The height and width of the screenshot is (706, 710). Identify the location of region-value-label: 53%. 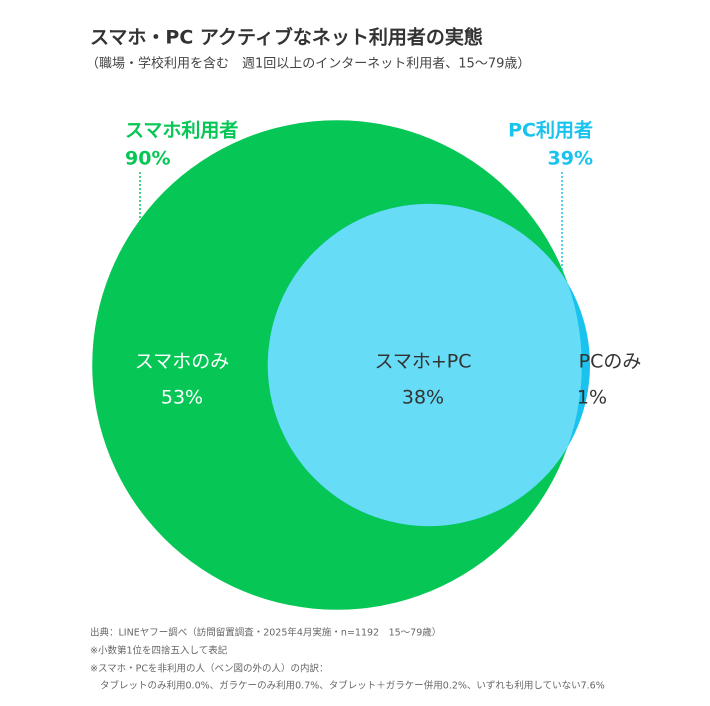
(182, 398).